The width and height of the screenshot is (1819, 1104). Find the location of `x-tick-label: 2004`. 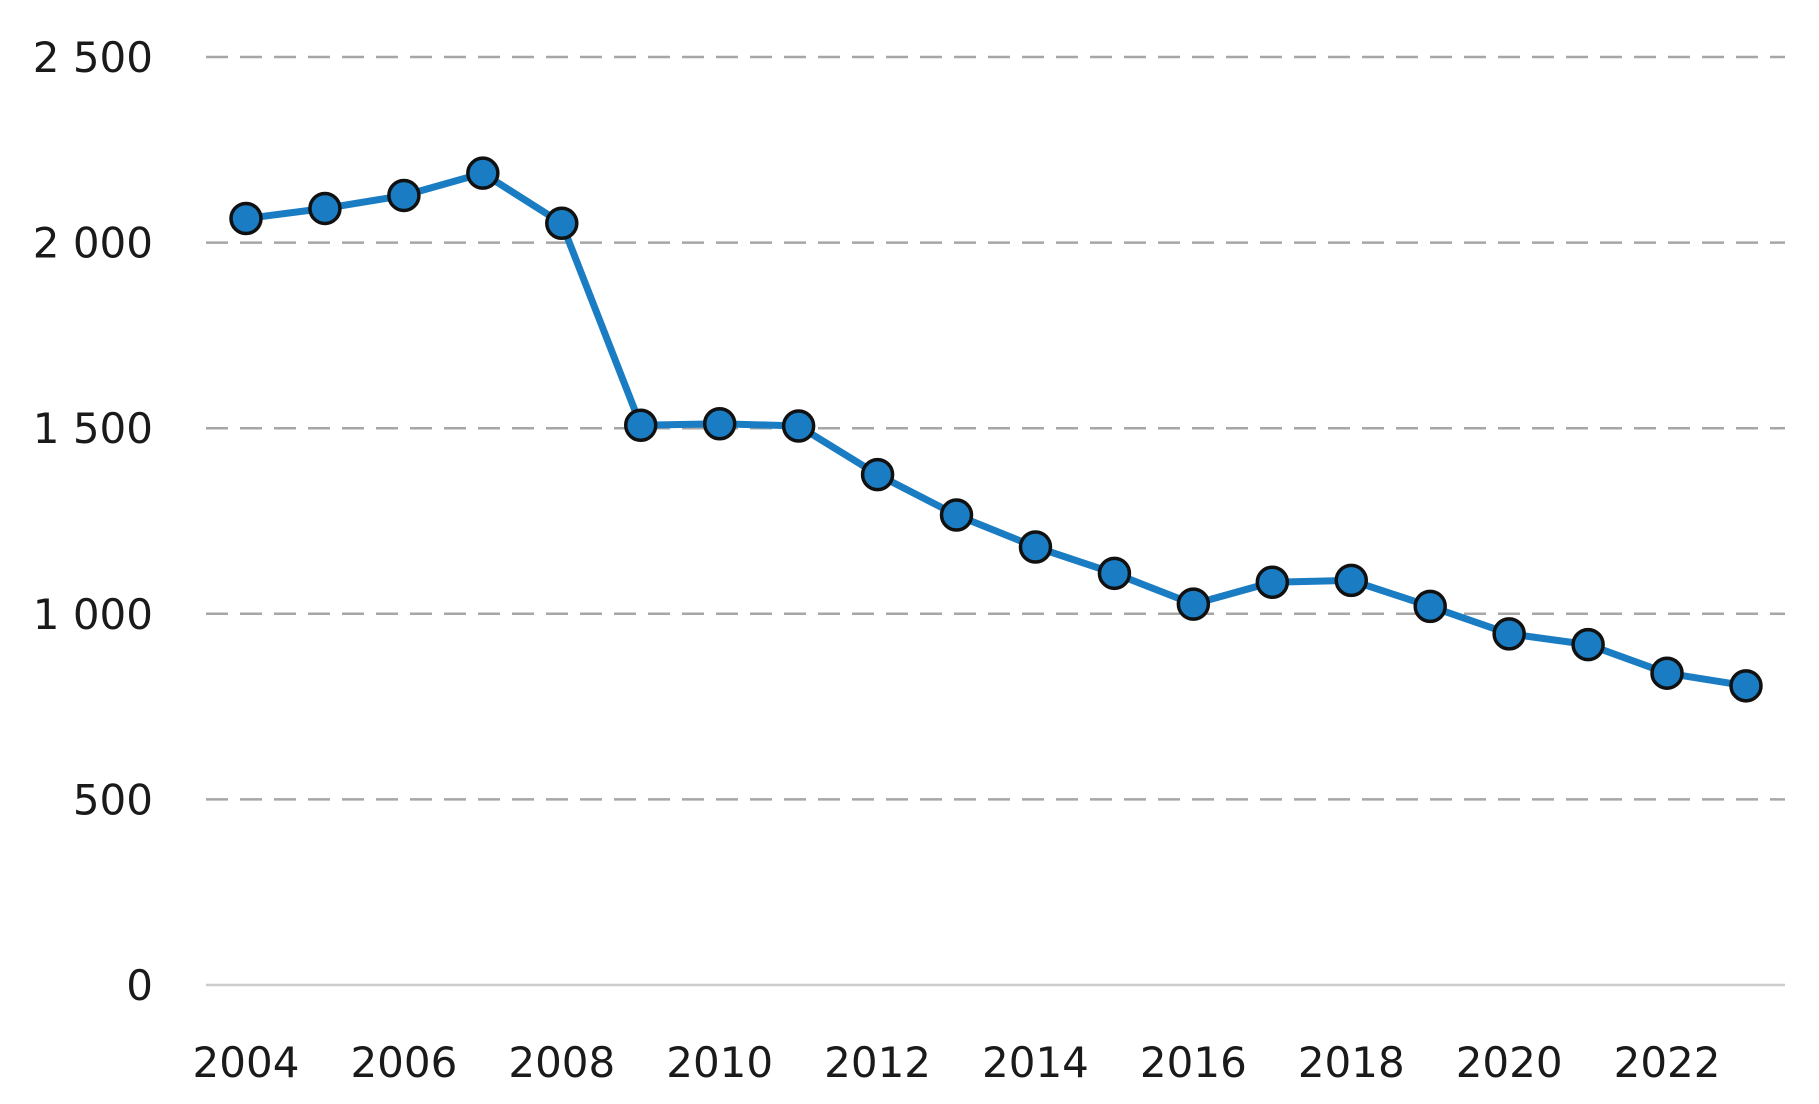

x-tick-label: 2004 is located at coordinates (246, 1062).